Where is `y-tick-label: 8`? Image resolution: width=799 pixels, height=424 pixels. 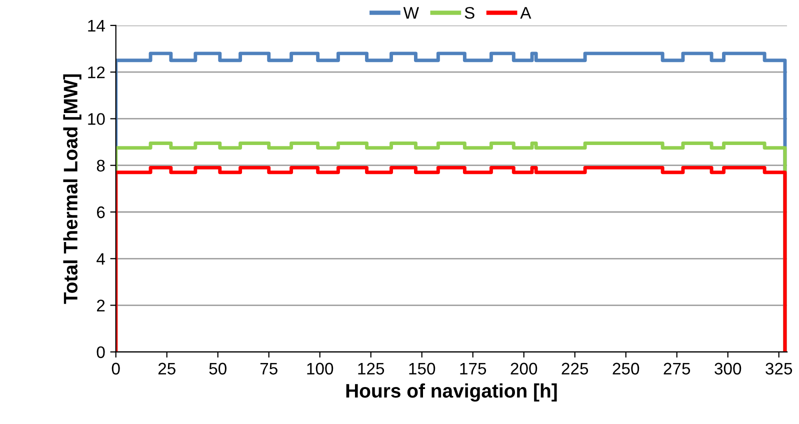
y-tick-label: 8 is located at coordinates (100, 166).